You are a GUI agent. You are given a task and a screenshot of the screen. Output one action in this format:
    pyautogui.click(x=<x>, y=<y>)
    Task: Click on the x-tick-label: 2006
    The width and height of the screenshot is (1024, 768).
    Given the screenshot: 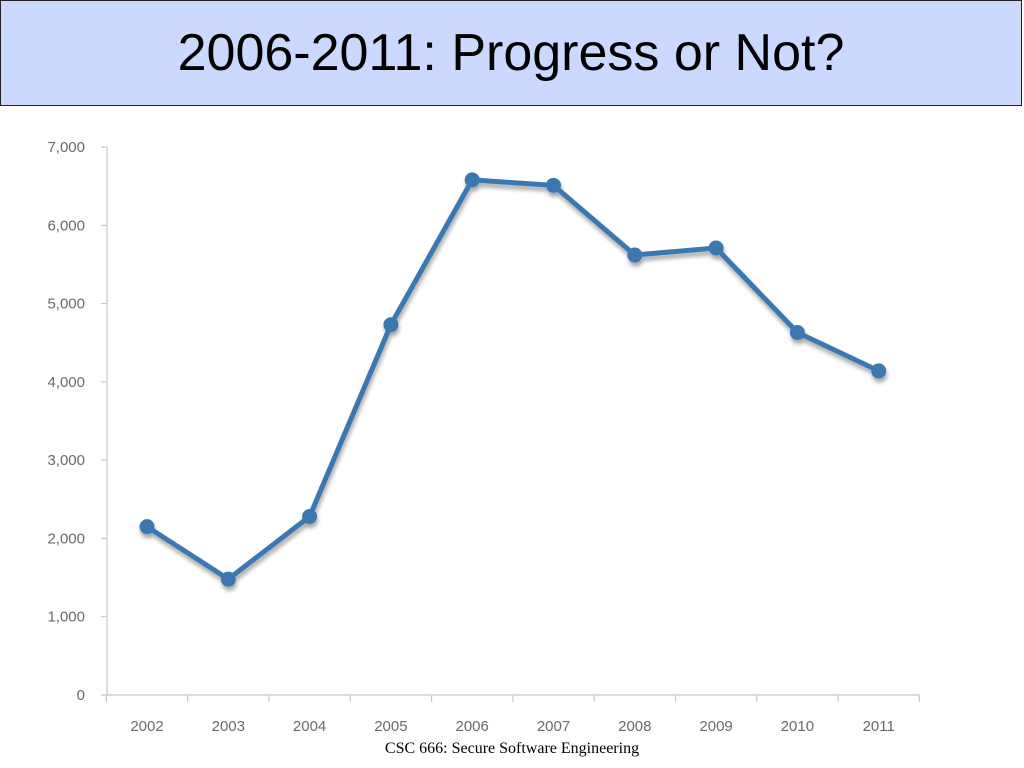 What is the action you would take?
    pyautogui.click(x=472, y=726)
    